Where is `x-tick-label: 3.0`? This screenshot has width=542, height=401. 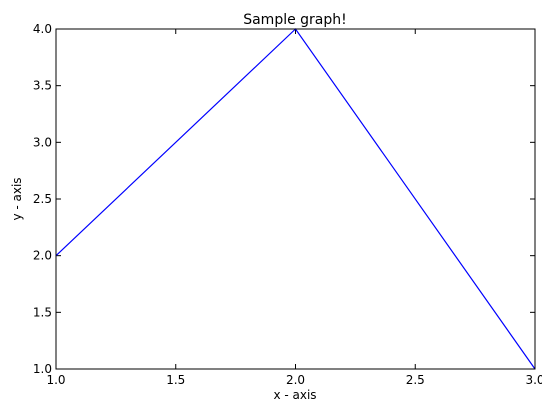 x-tick-label: 3.0 is located at coordinates (533, 380).